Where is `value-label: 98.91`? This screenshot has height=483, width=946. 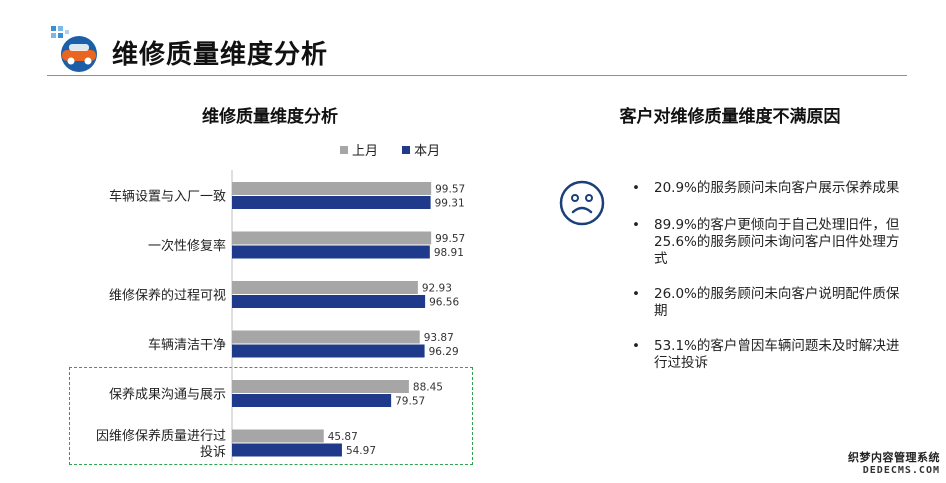 value-label: 98.91 is located at coordinates (449, 253).